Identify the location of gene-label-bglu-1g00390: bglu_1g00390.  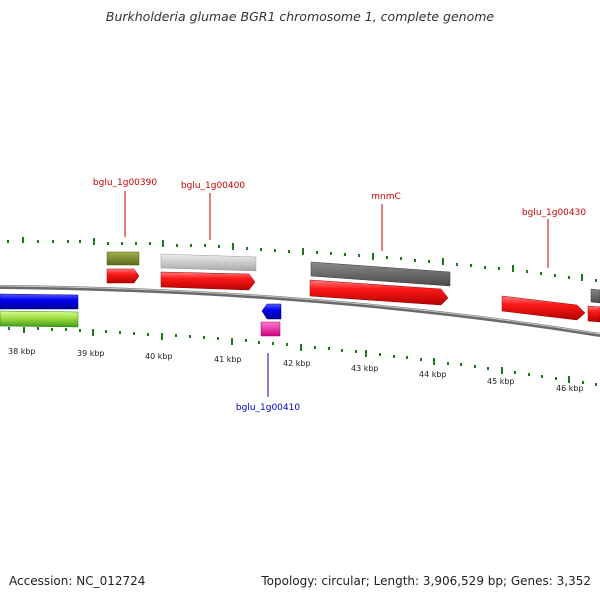
(125, 183).